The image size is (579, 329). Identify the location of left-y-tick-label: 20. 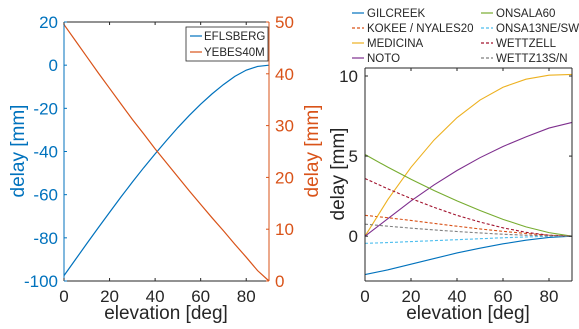
(48, 22).